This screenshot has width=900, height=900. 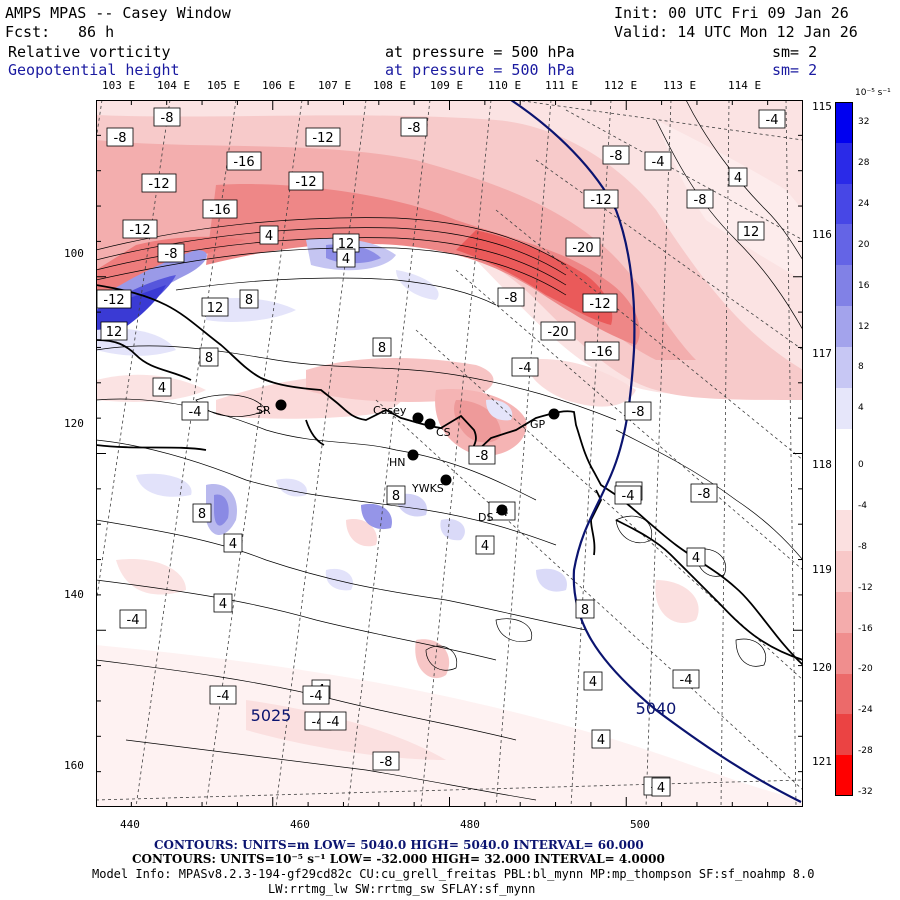 I want to click on svg-text: GP, so click(x=538, y=424).